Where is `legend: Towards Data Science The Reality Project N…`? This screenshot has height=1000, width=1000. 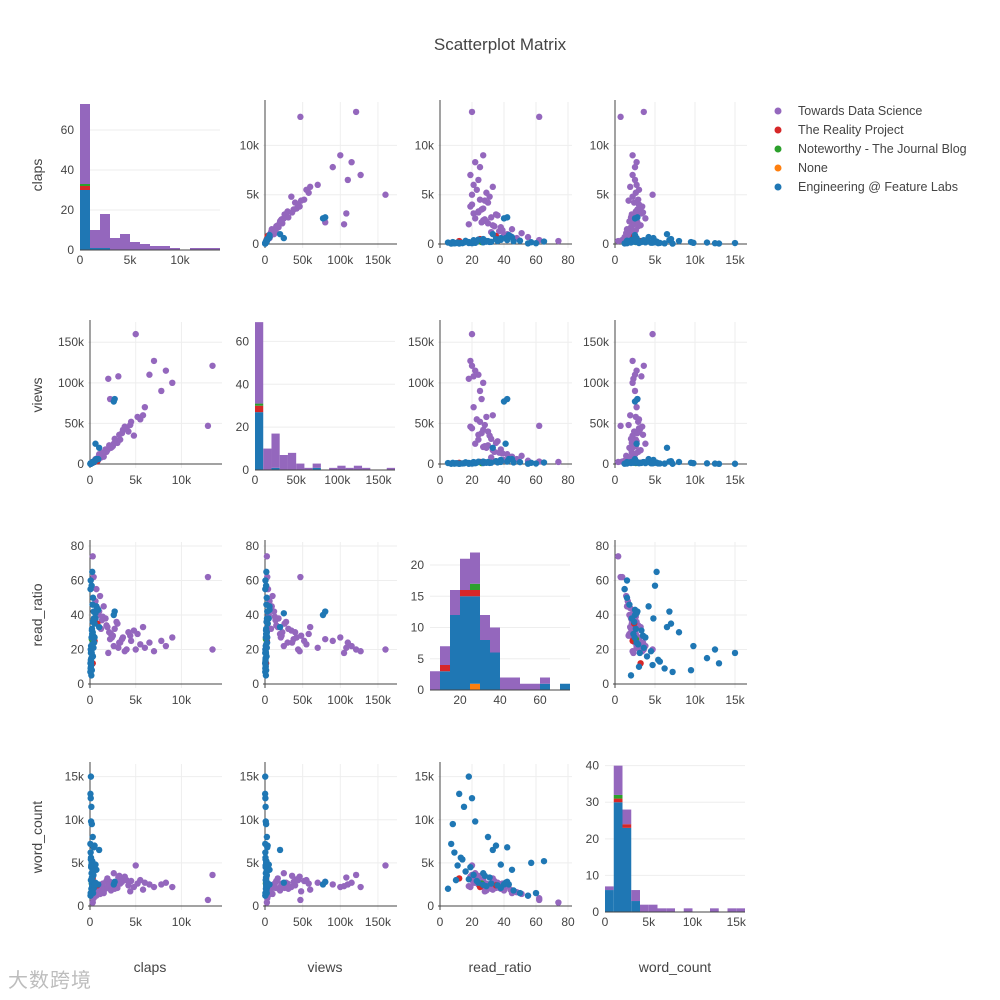 legend: Towards Data Science The Reality Project N… is located at coordinates (870, 149).